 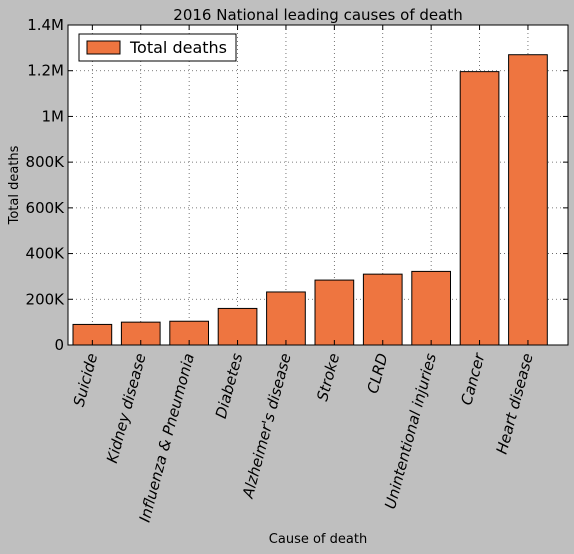 I want to click on chart-title: 2016 National leading causes of death, so click(x=317, y=15).